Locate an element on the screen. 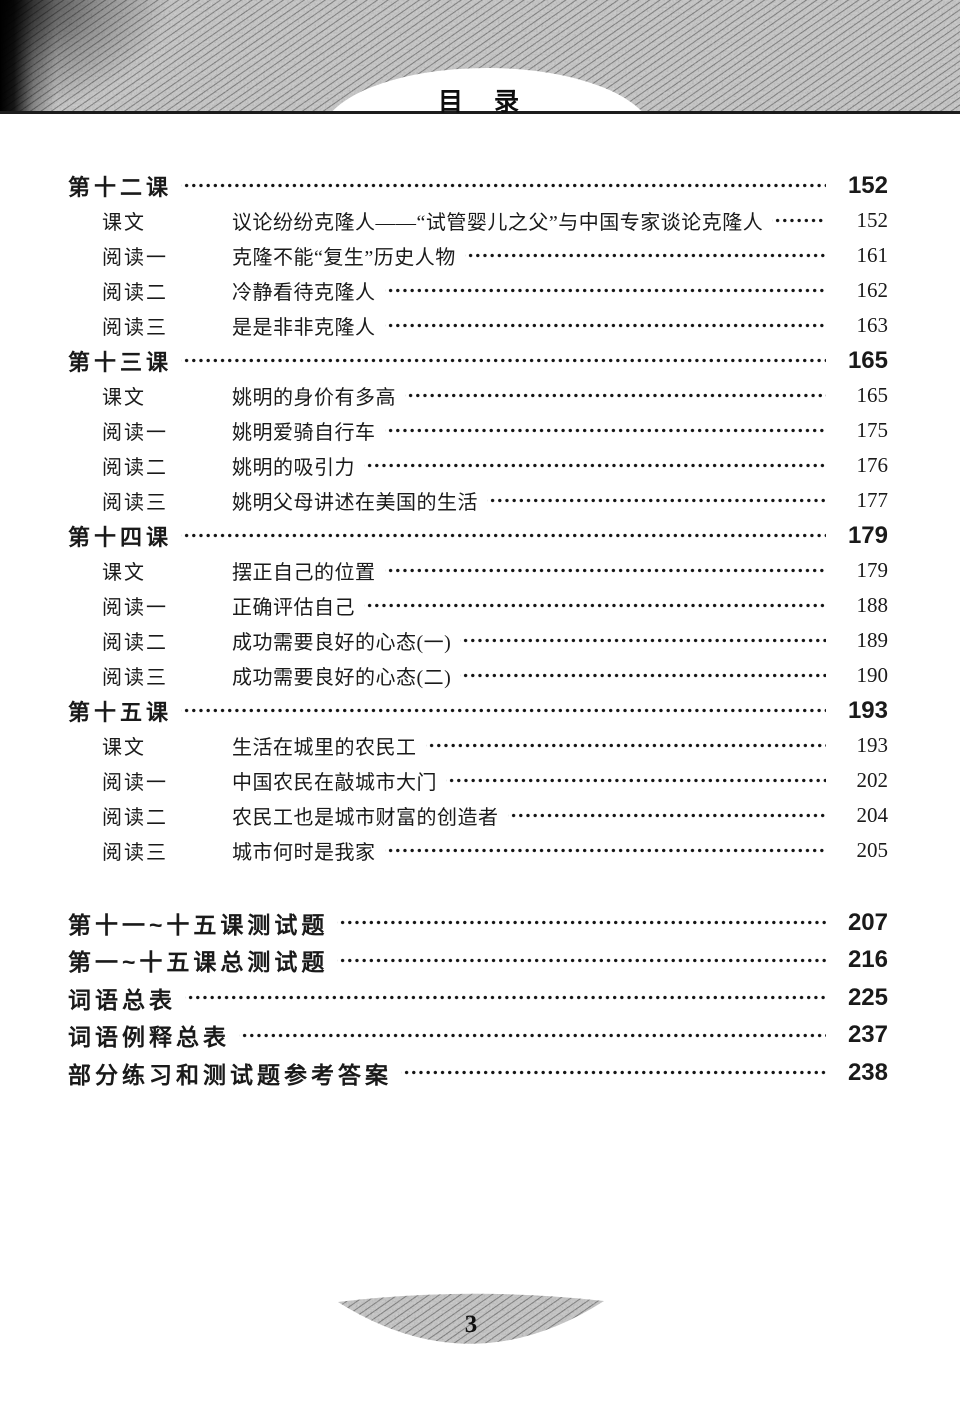 The height and width of the screenshot is (1411, 960). appendix-row: 第十一~十五课测试题 207 is located at coordinates (478, 923).